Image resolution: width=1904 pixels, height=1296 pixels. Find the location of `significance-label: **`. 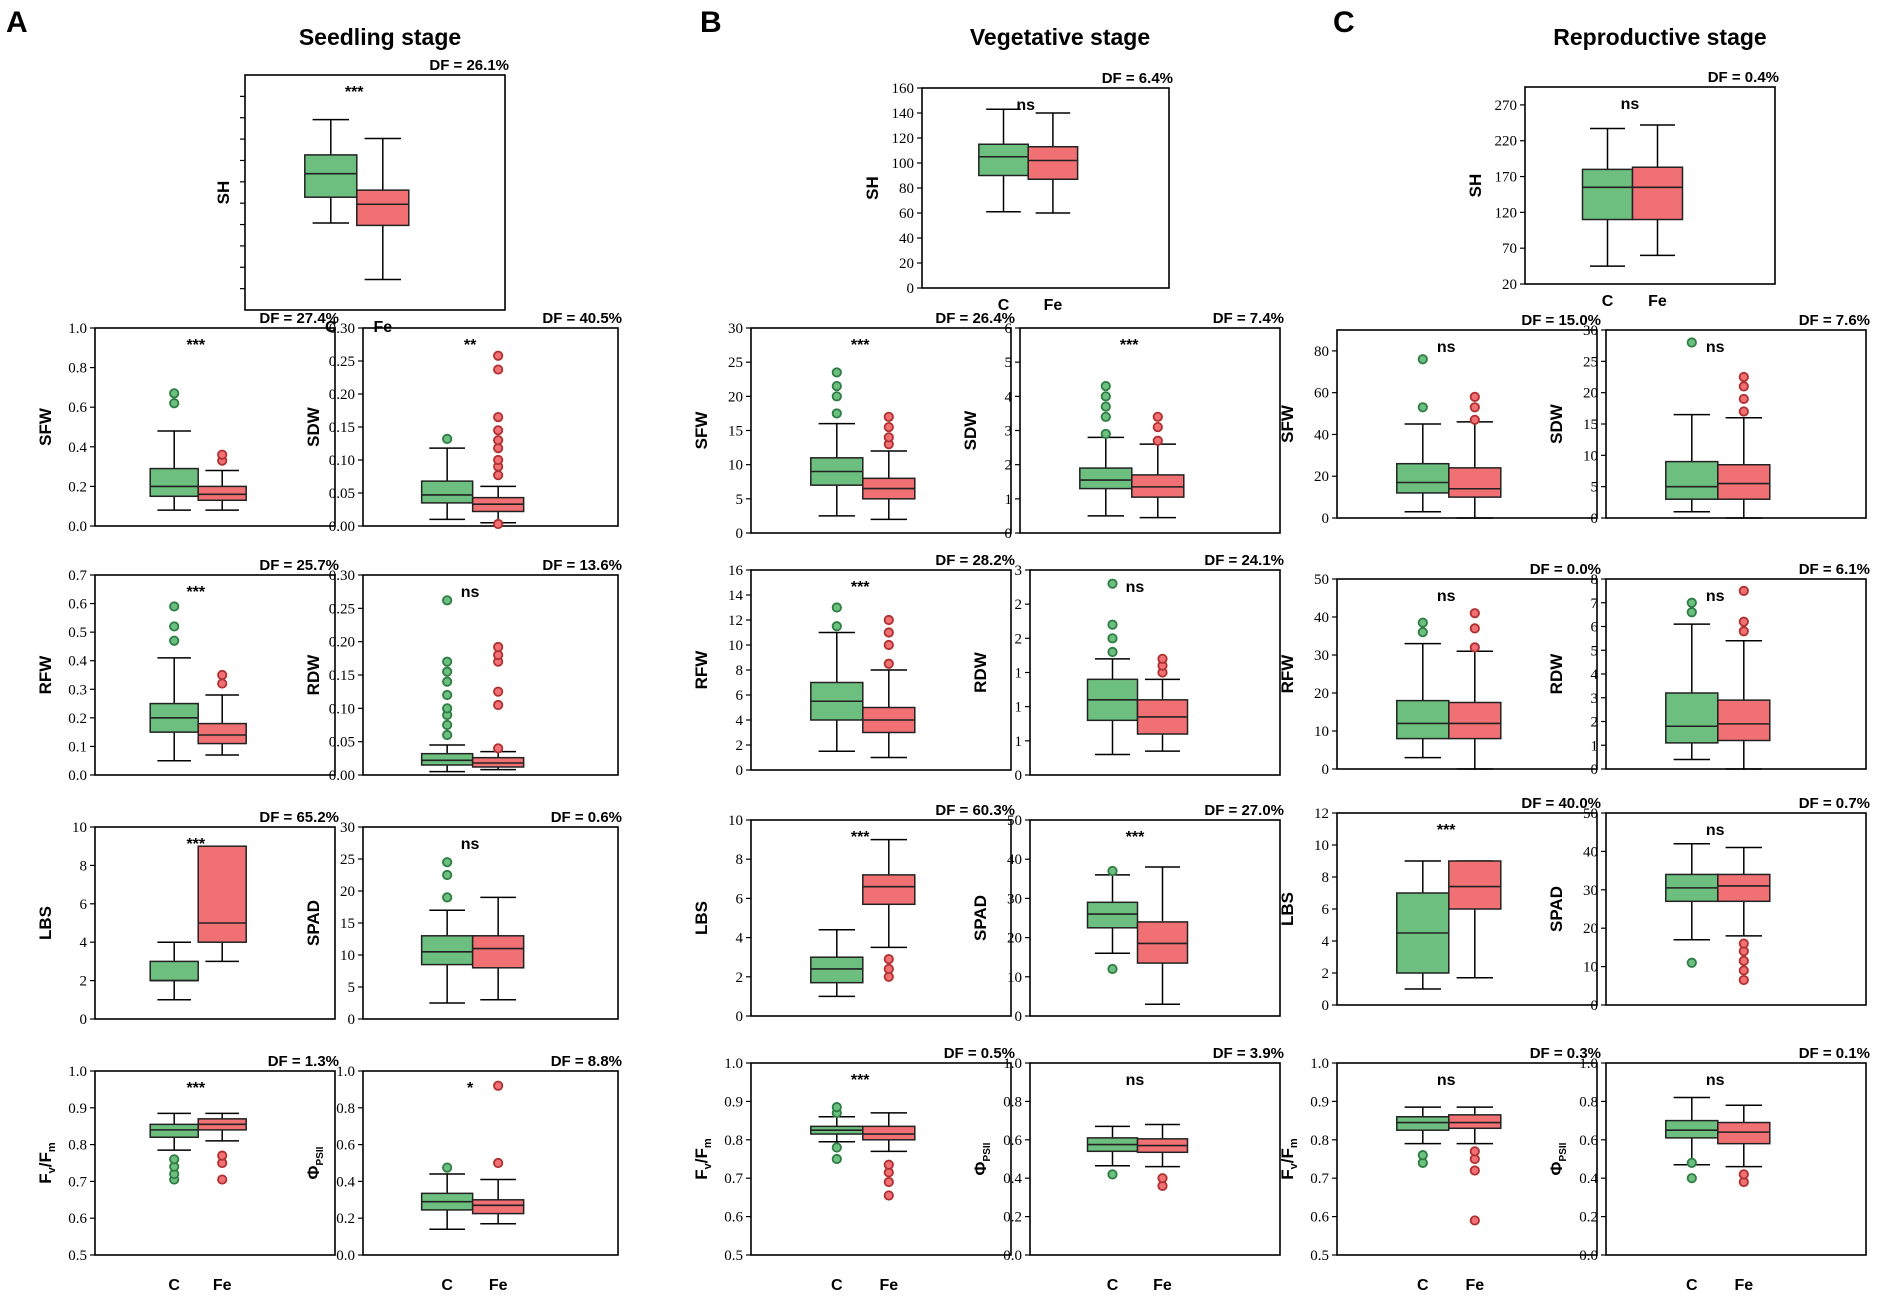

significance-label: ** is located at coordinates (470, 345).